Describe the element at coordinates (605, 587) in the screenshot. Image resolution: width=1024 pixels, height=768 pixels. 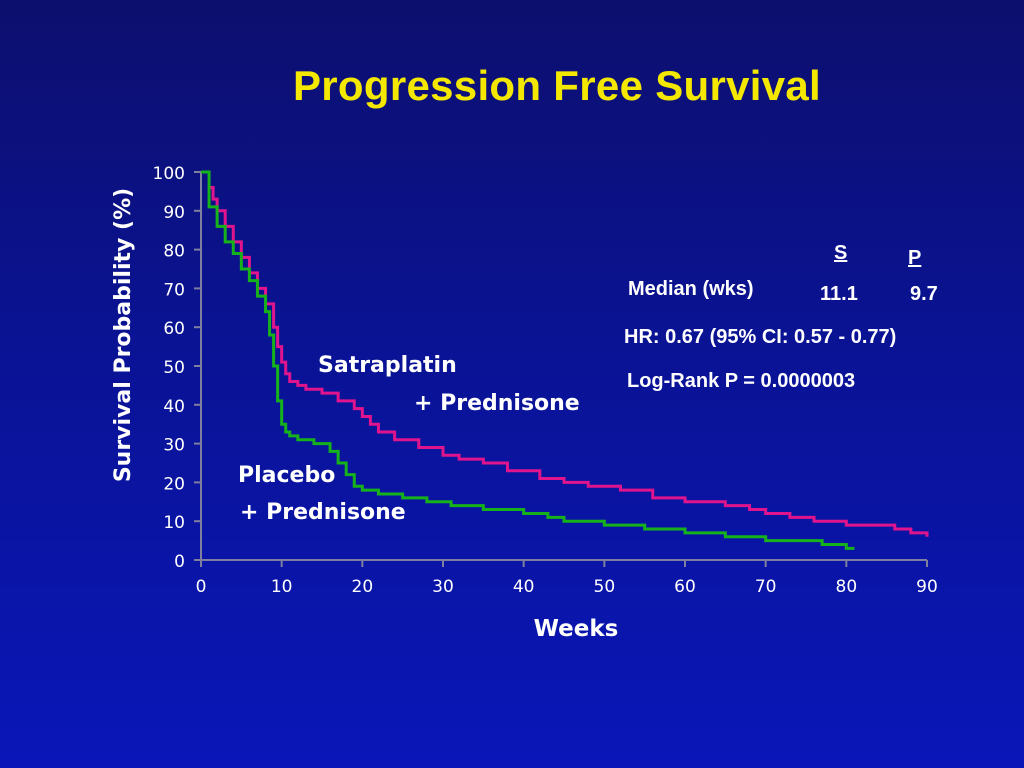
I see `x-tick-label: 50` at that location.